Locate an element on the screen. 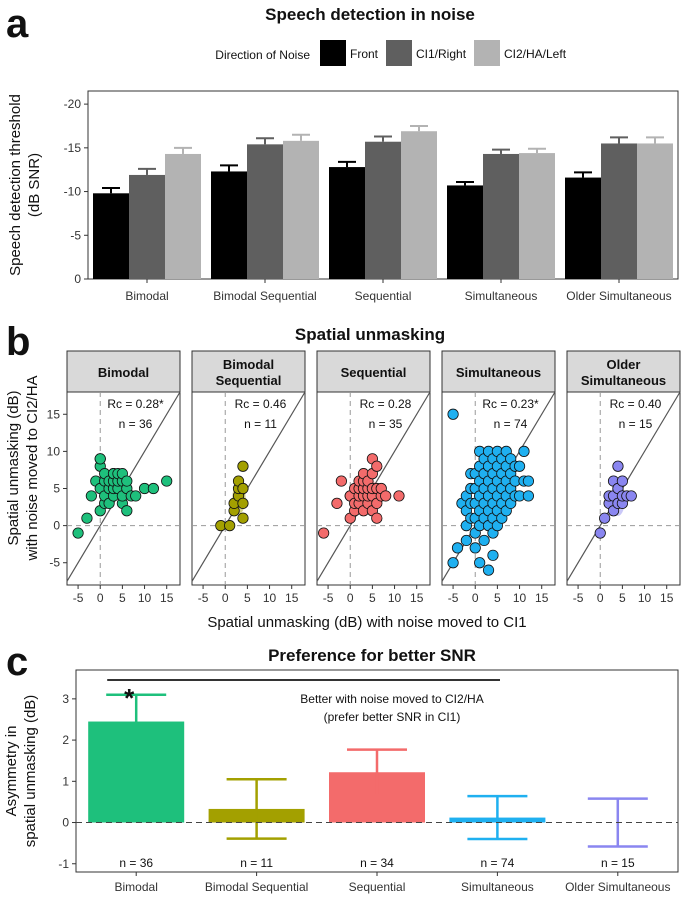 This screenshot has height=898, width=685. ylabel-line-2: spatial unmasking (dB) is located at coordinates (30, 771).